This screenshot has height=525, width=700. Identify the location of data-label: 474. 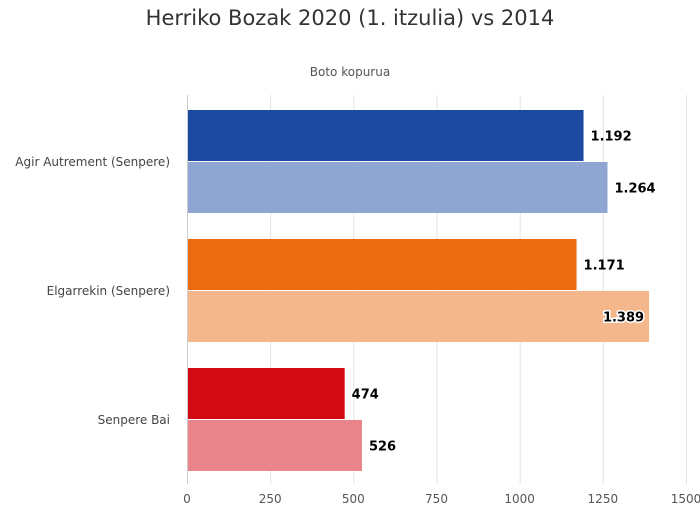
(365, 395).